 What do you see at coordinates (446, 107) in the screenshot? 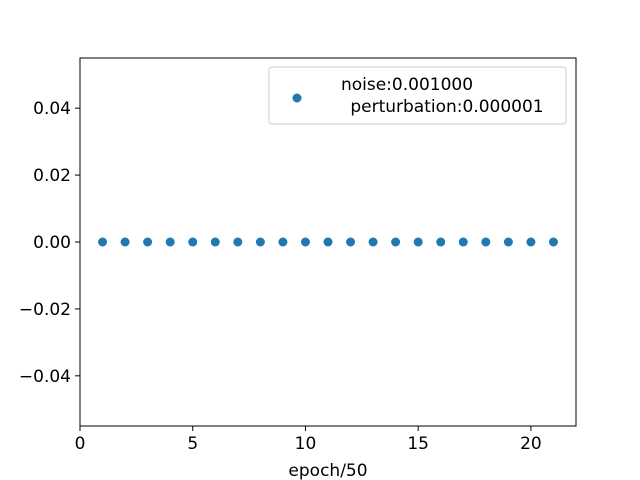
I see `legend-label-line-2: perturbation:0.000001` at bounding box center [446, 107].